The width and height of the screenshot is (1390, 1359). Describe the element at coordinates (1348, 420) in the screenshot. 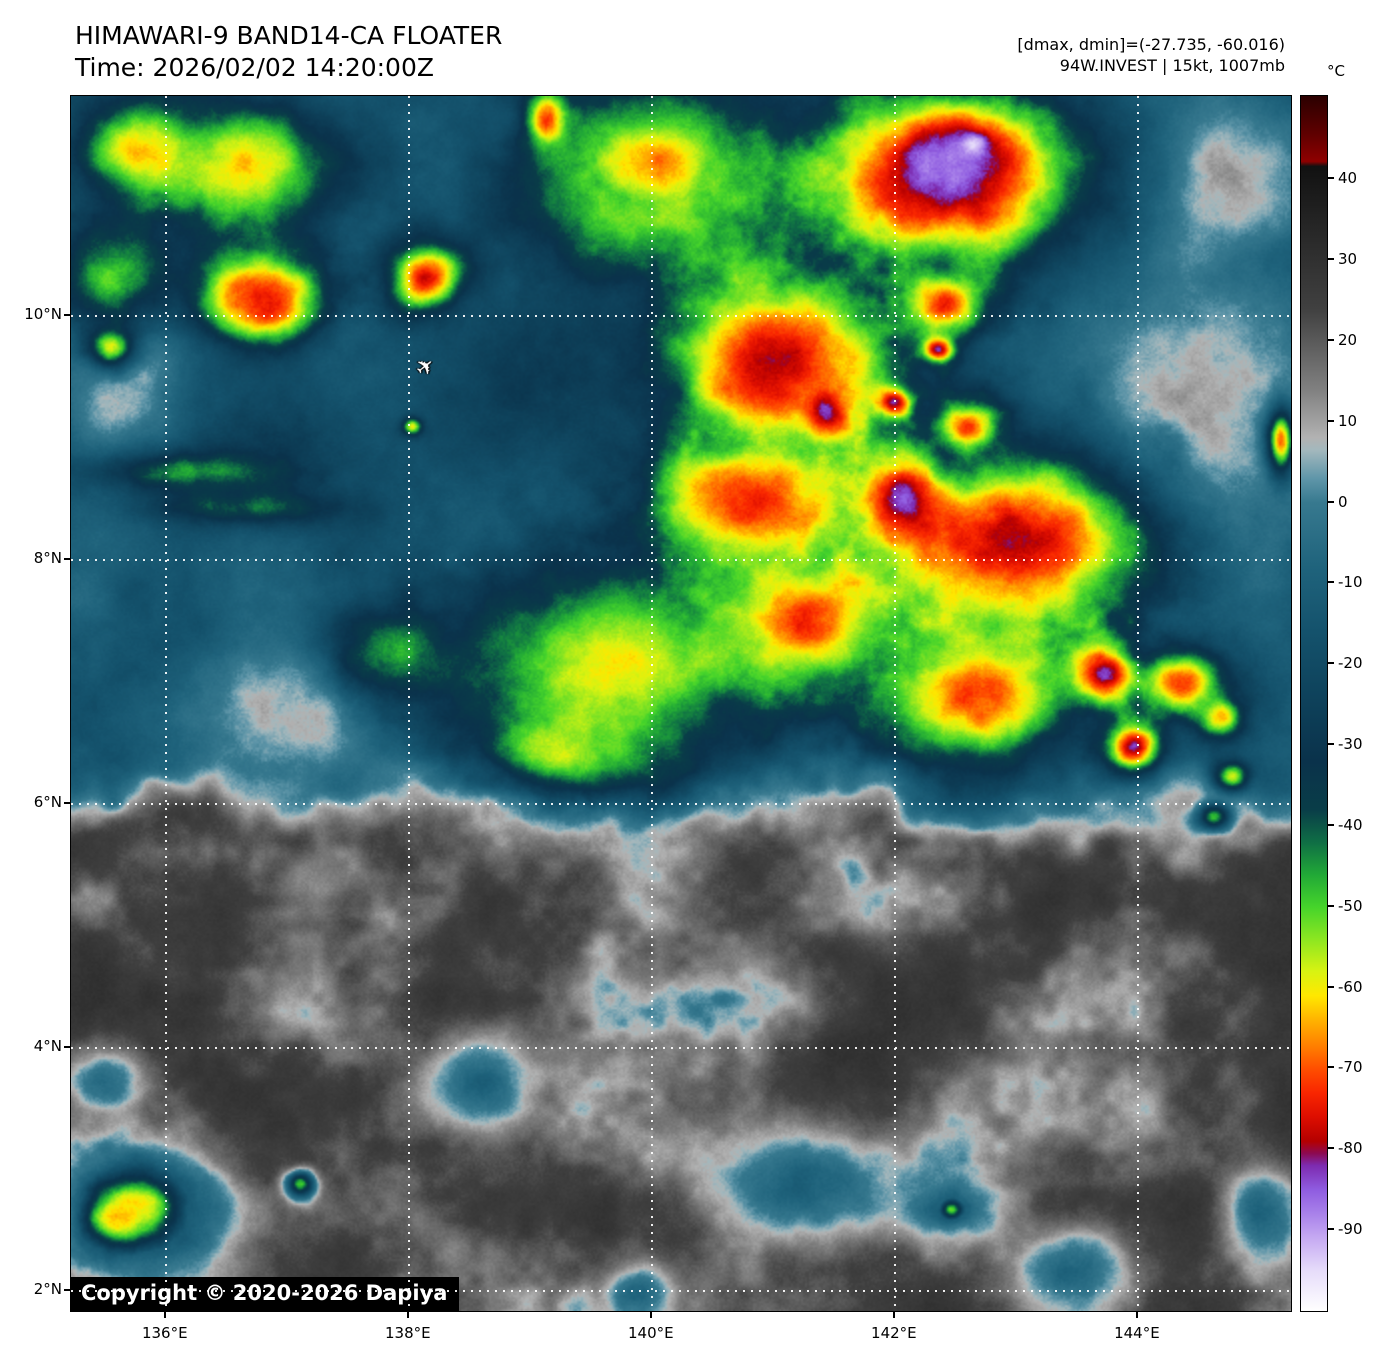

I see `colorbar-tick-label: 10` at that location.